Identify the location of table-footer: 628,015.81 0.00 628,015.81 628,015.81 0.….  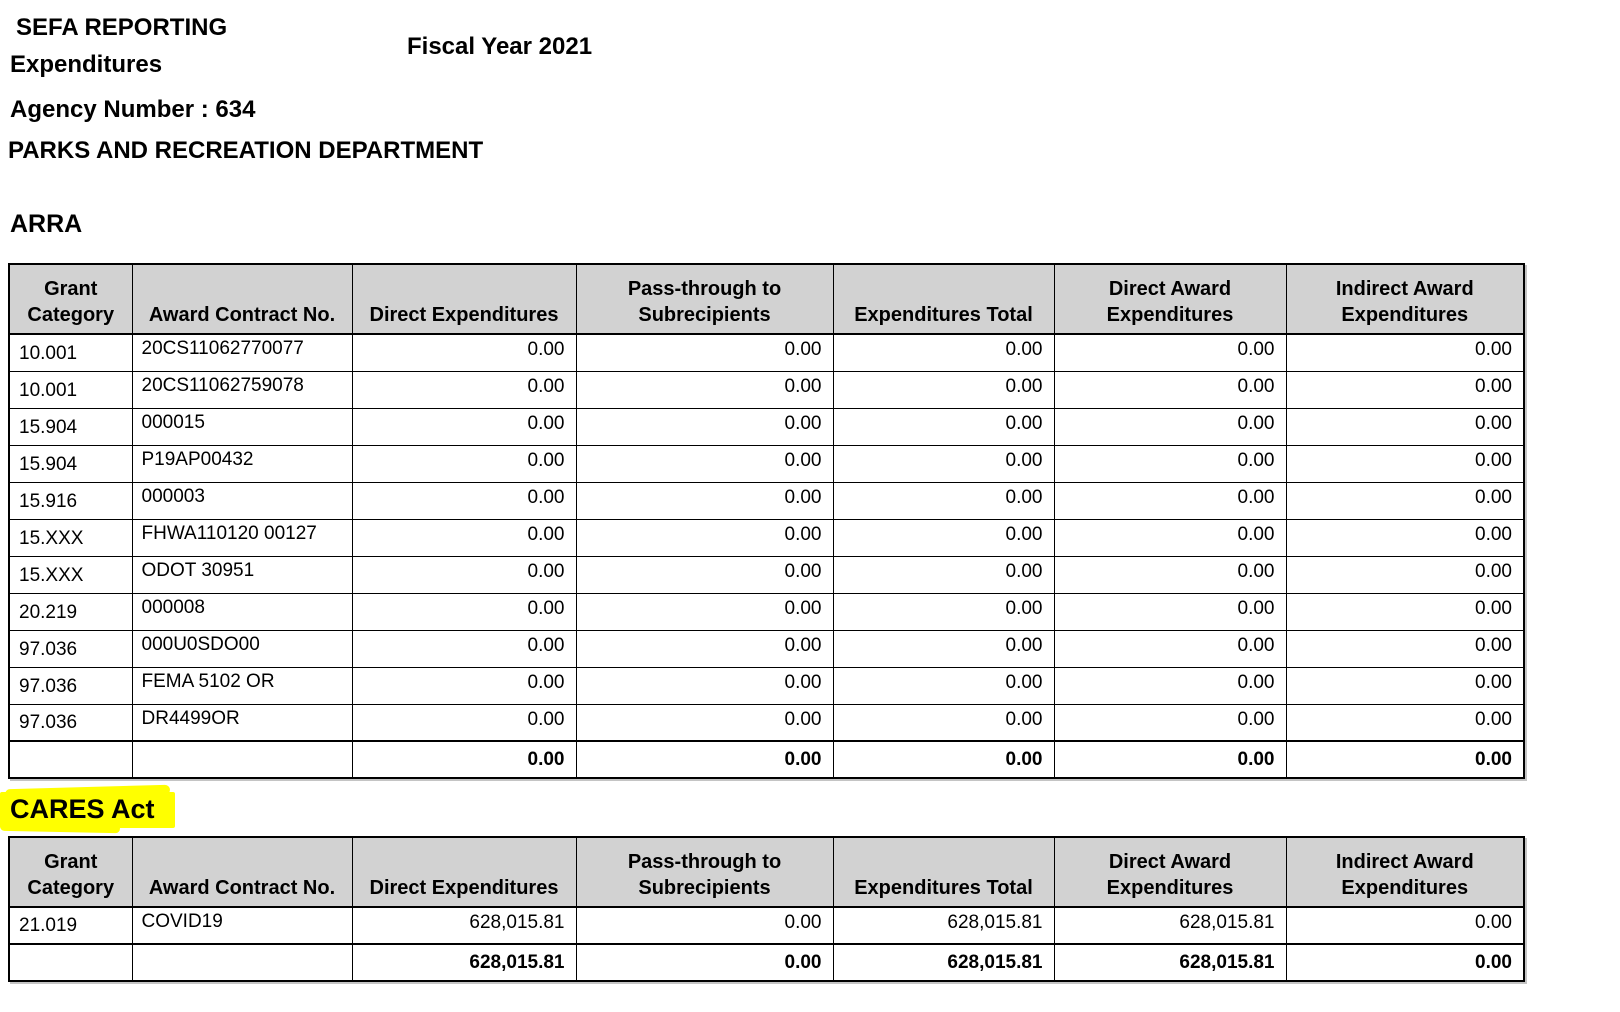
(766, 962).